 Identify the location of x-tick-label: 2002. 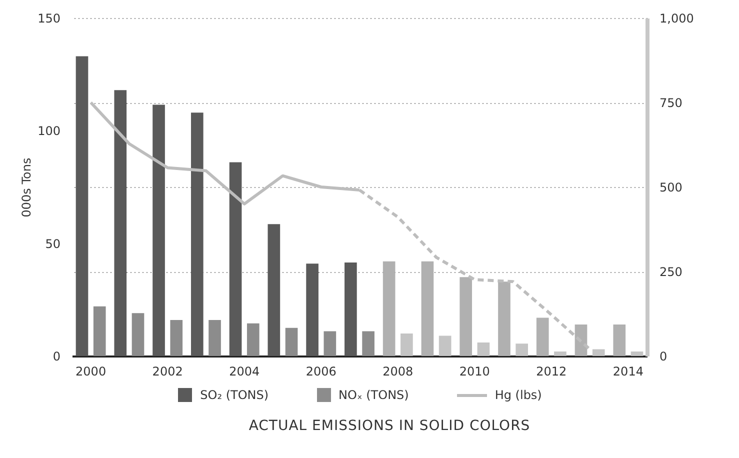
(167, 371).